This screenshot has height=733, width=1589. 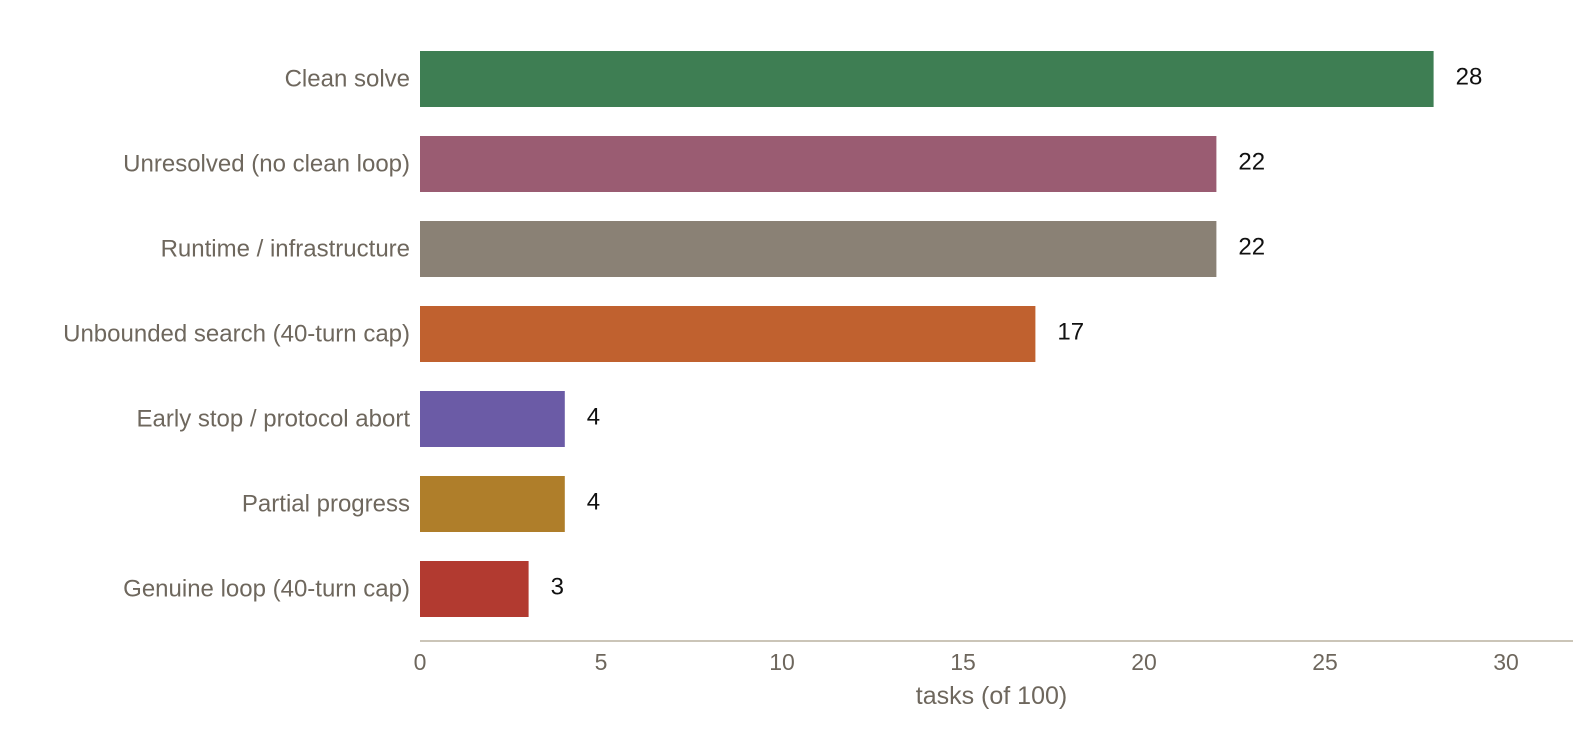 What do you see at coordinates (1469, 77) in the screenshot?
I see `value-label-1: 28` at bounding box center [1469, 77].